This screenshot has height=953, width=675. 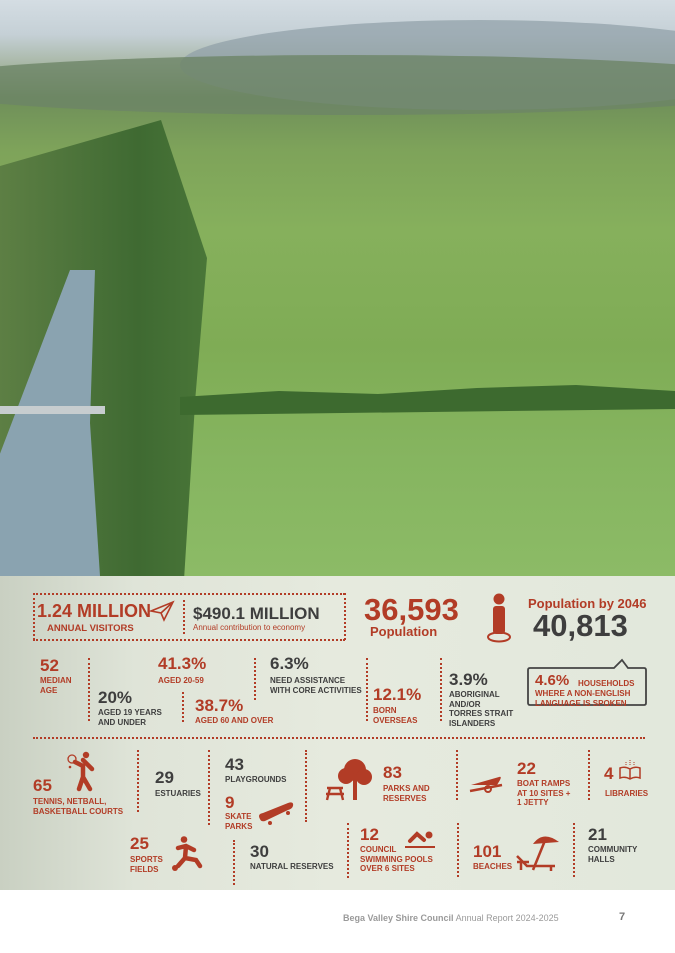 What do you see at coordinates (587, 603) in the screenshot?
I see `population-2046-label: Population by 2046` at bounding box center [587, 603].